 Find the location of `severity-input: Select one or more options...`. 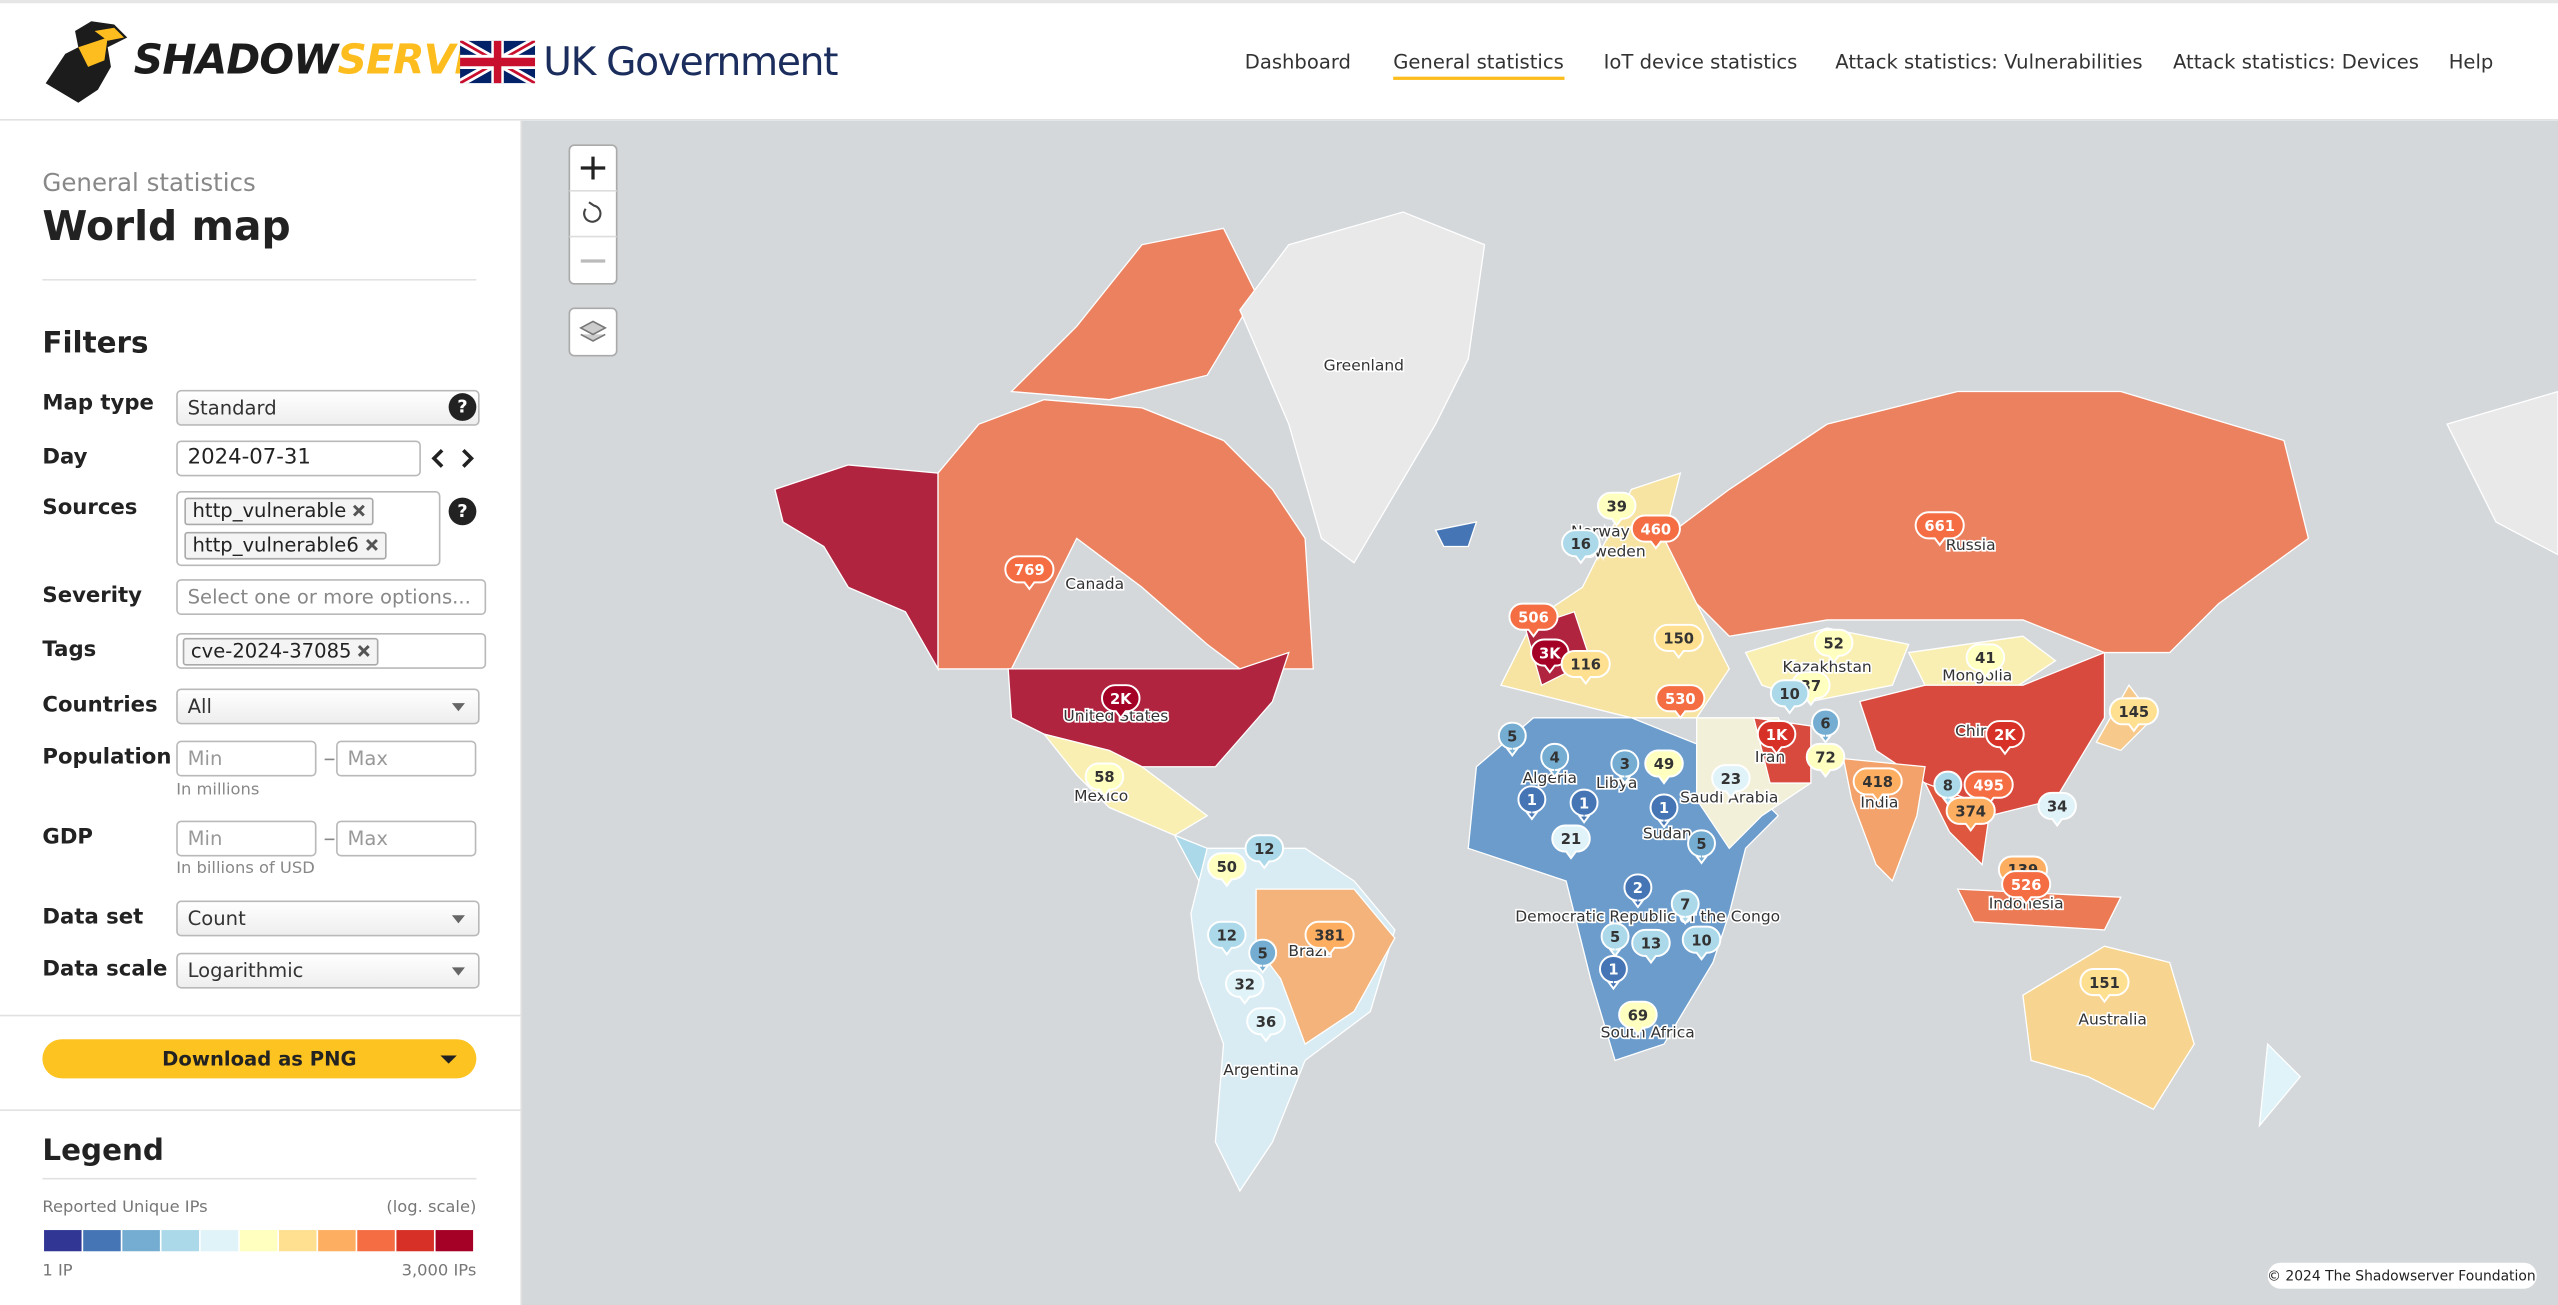

severity-input: Select one or more options... is located at coordinates (331, 597).